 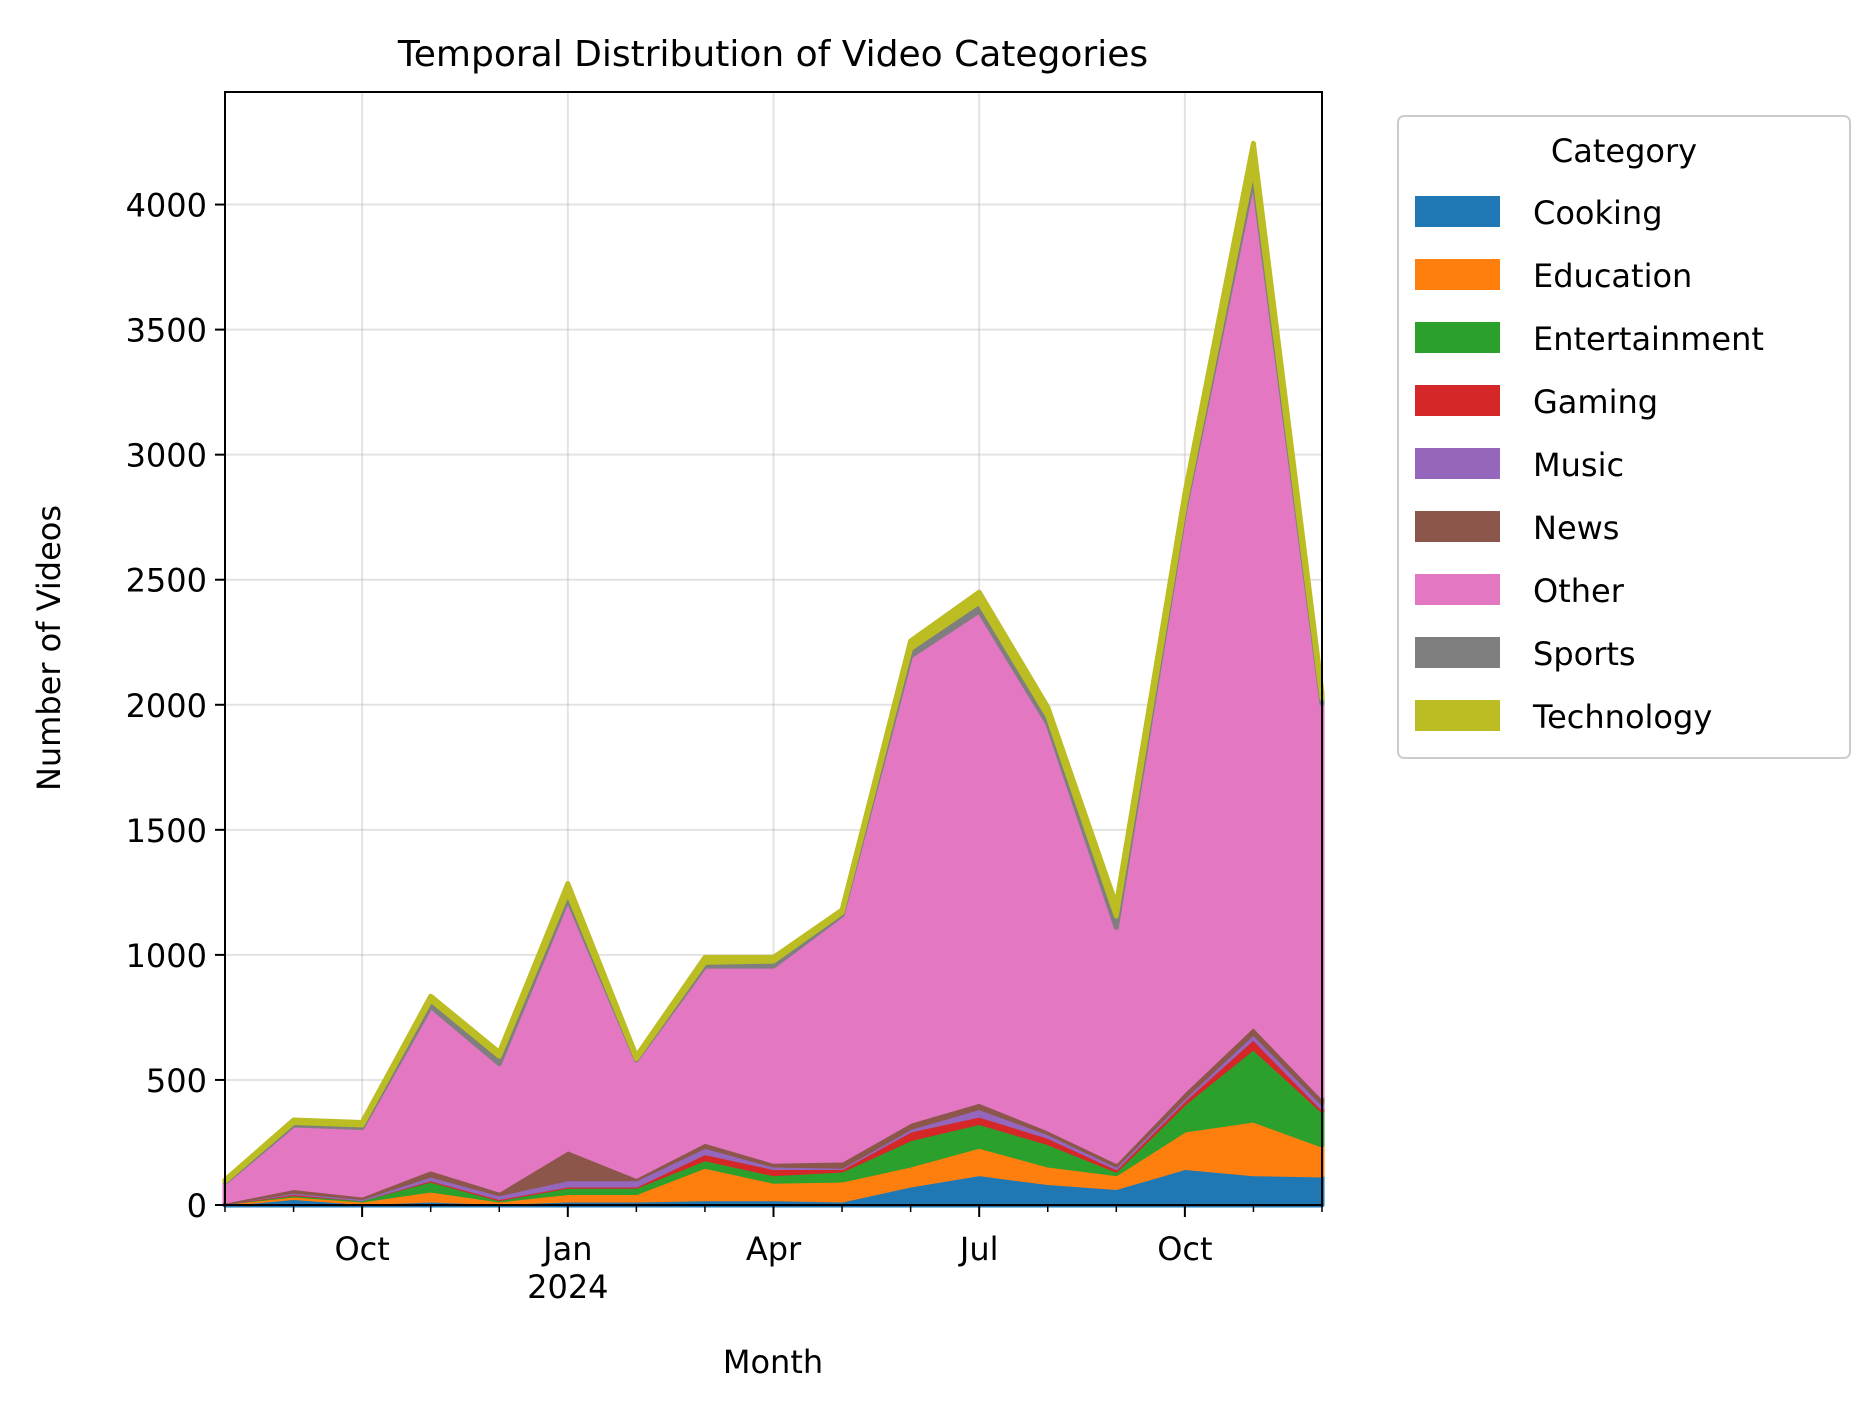 I want to click on legend-title: Category, so click(x=1624, y=151).